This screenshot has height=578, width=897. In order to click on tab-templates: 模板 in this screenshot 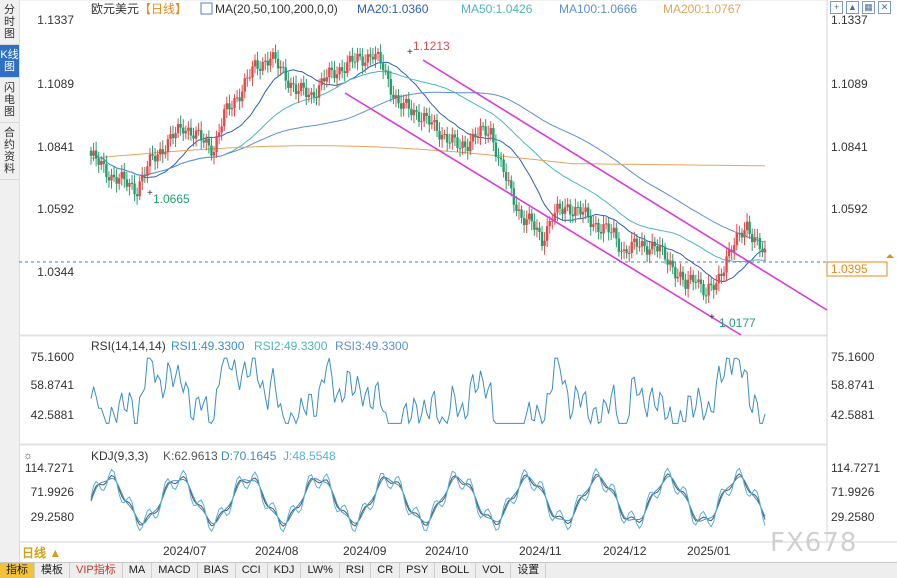, I will do `click(52, 570)`.